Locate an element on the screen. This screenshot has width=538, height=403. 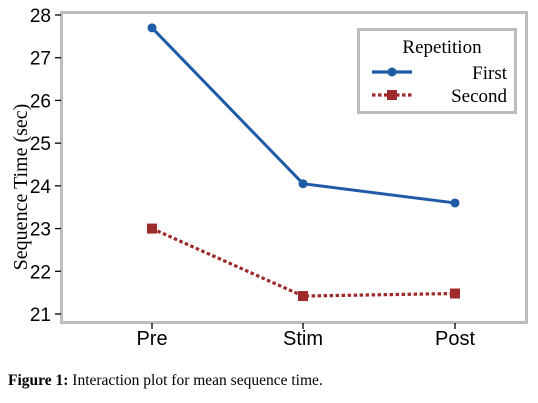
legend-label-first: First is located at coordinates (490, 73).